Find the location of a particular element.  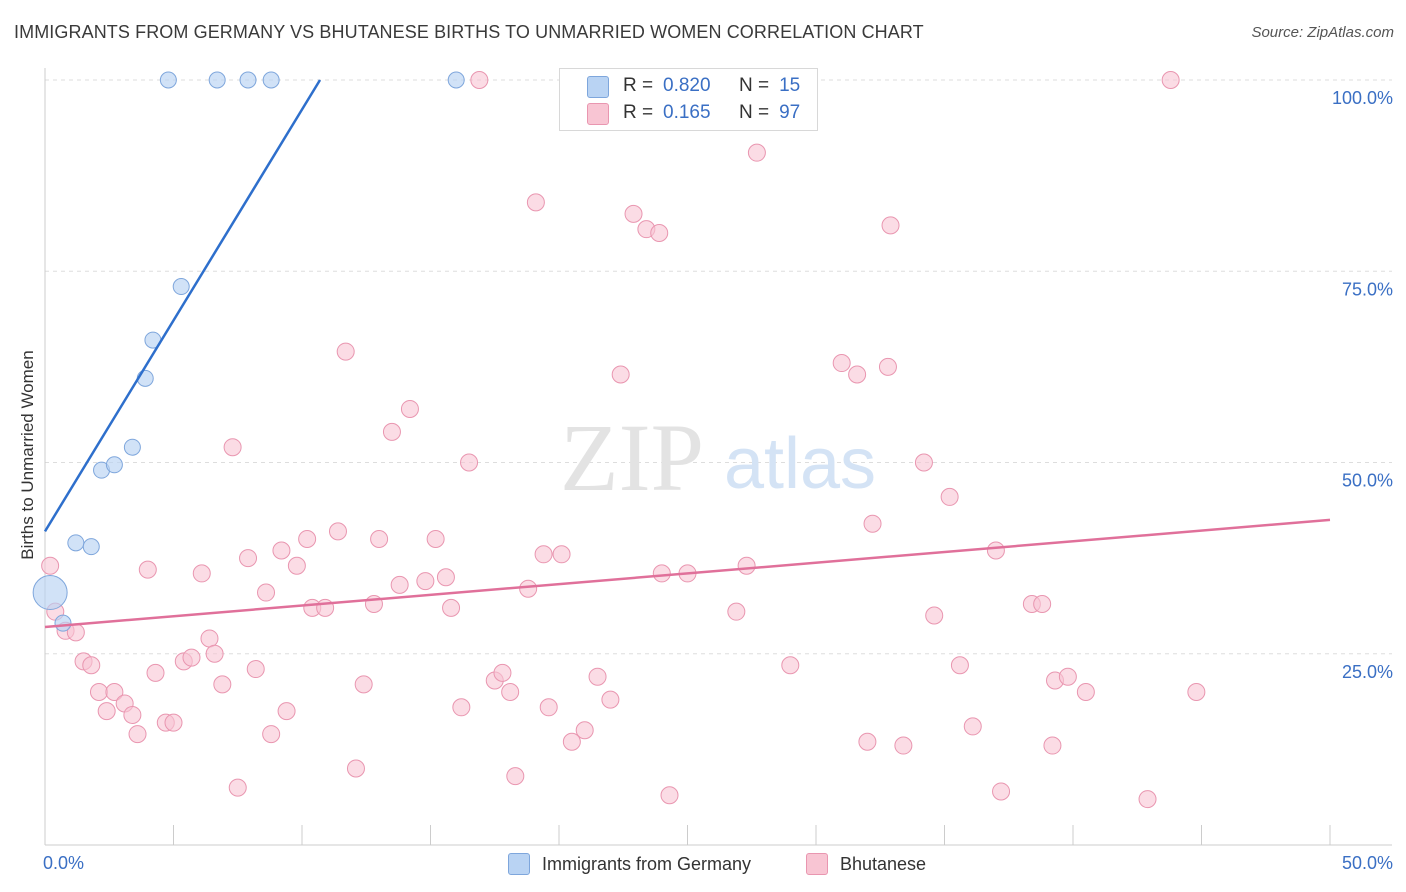

n-value: 15 is located at coordinates (790, 85).